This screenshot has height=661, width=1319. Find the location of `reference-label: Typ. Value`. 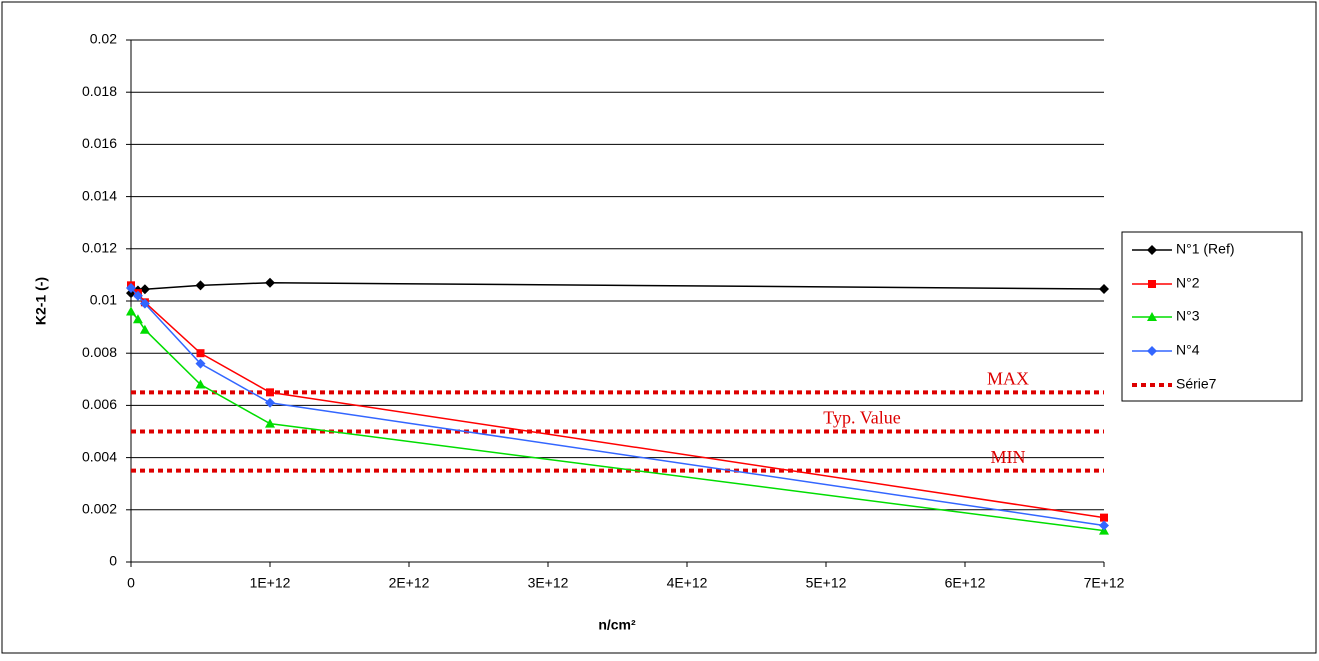

reference-label: Typ. Value is located at coordinates (861, 418).